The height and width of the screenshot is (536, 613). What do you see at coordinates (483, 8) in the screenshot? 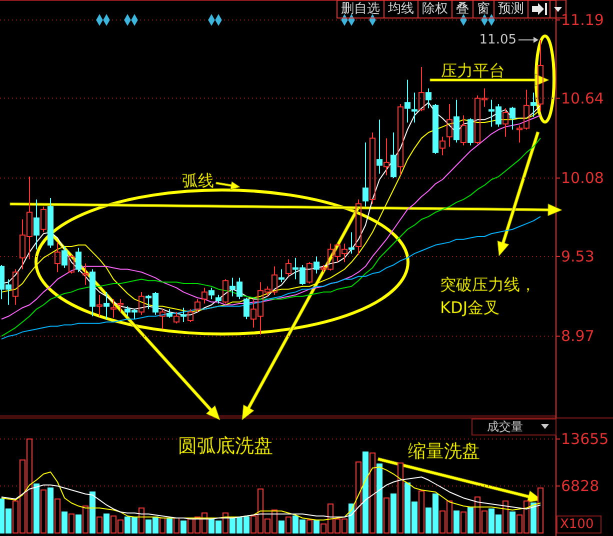
I see `annotation: 窗` at bounding box center [483, 8].